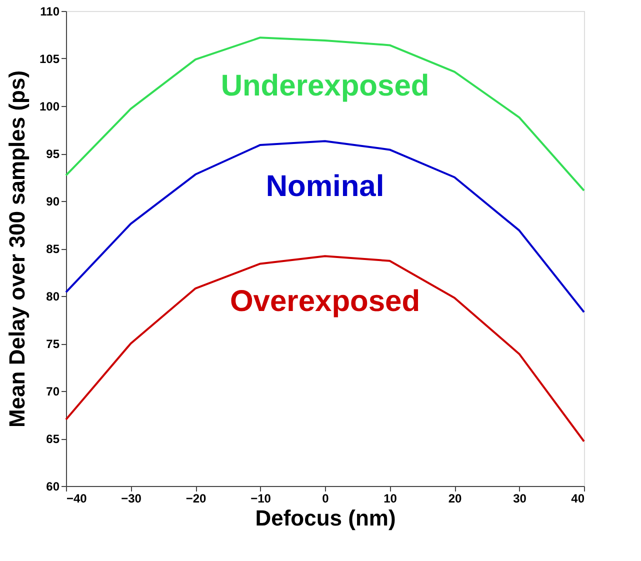 This screenshot has width=641, height=561. What do you see at coordinates (53, 249) in the screenshot?
I see `y-tick-label: 85` at bounding box center [53, 249].